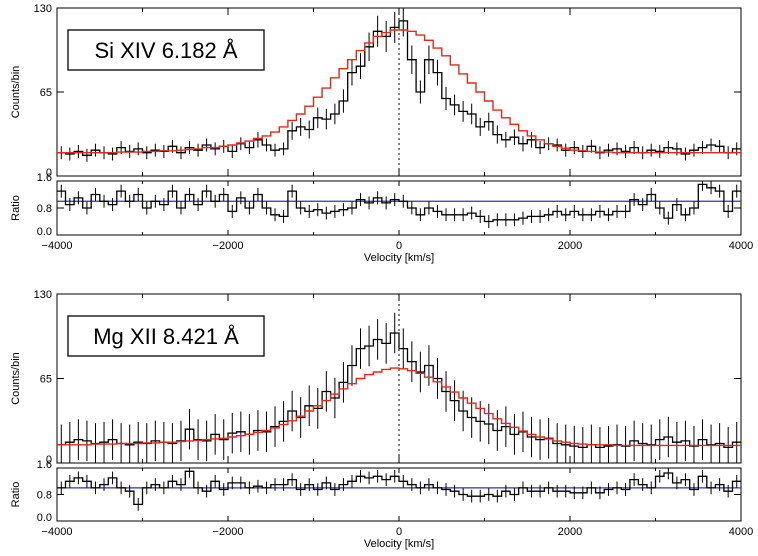 This screenshot has height=556, width=758. I want to click on line-label: Mg XII 8.421 Å, so click(166, 336).